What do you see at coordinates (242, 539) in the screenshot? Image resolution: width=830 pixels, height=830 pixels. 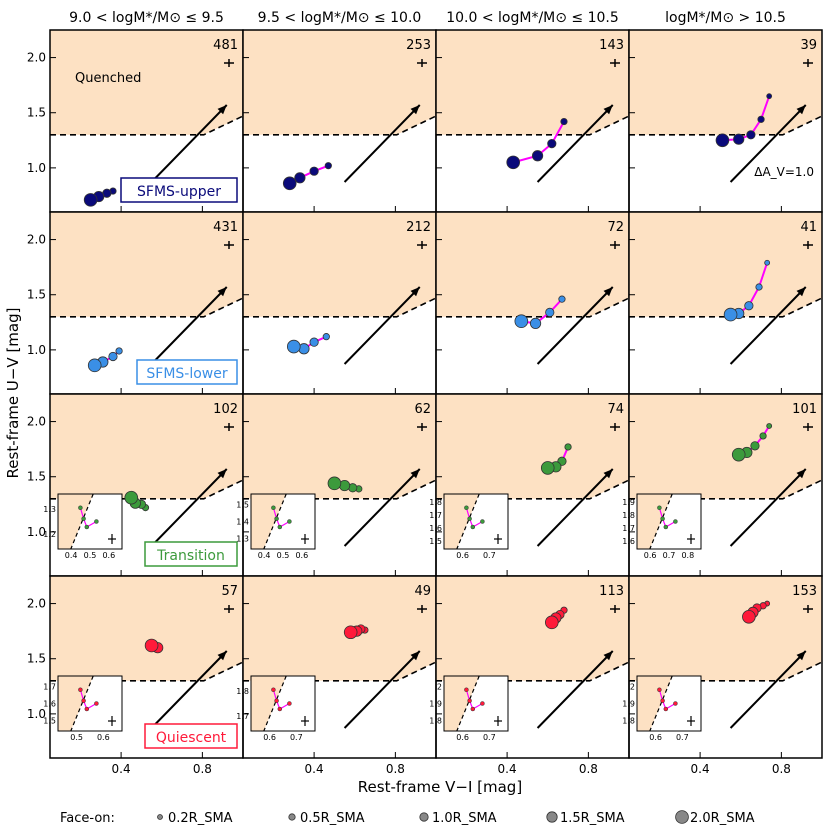 I see `inset-y-tick-label: 1.3` at bounding box center [242, 539].